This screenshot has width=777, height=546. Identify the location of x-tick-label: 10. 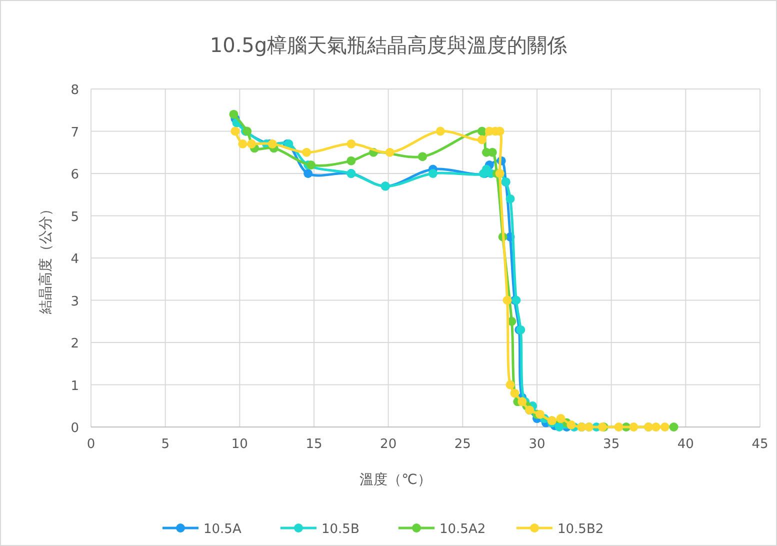
(239, 444).